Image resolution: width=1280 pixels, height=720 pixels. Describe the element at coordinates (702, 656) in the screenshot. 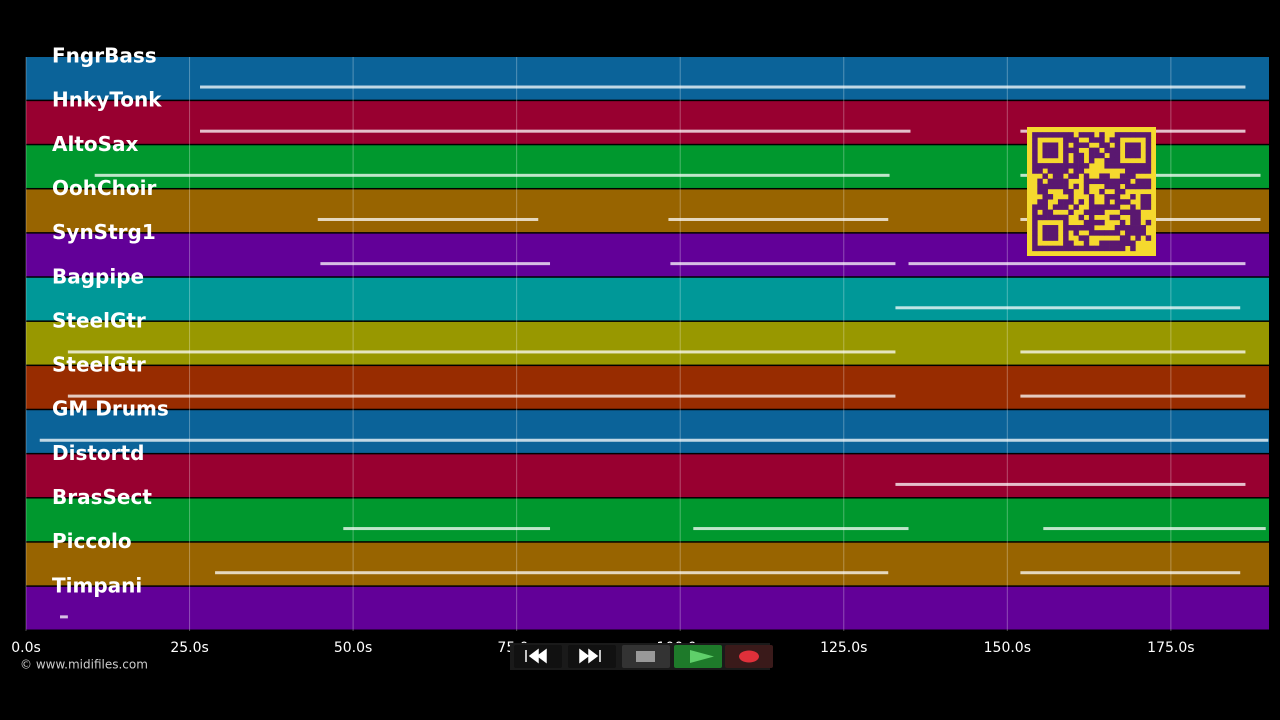

I see `play-icon` at that location.